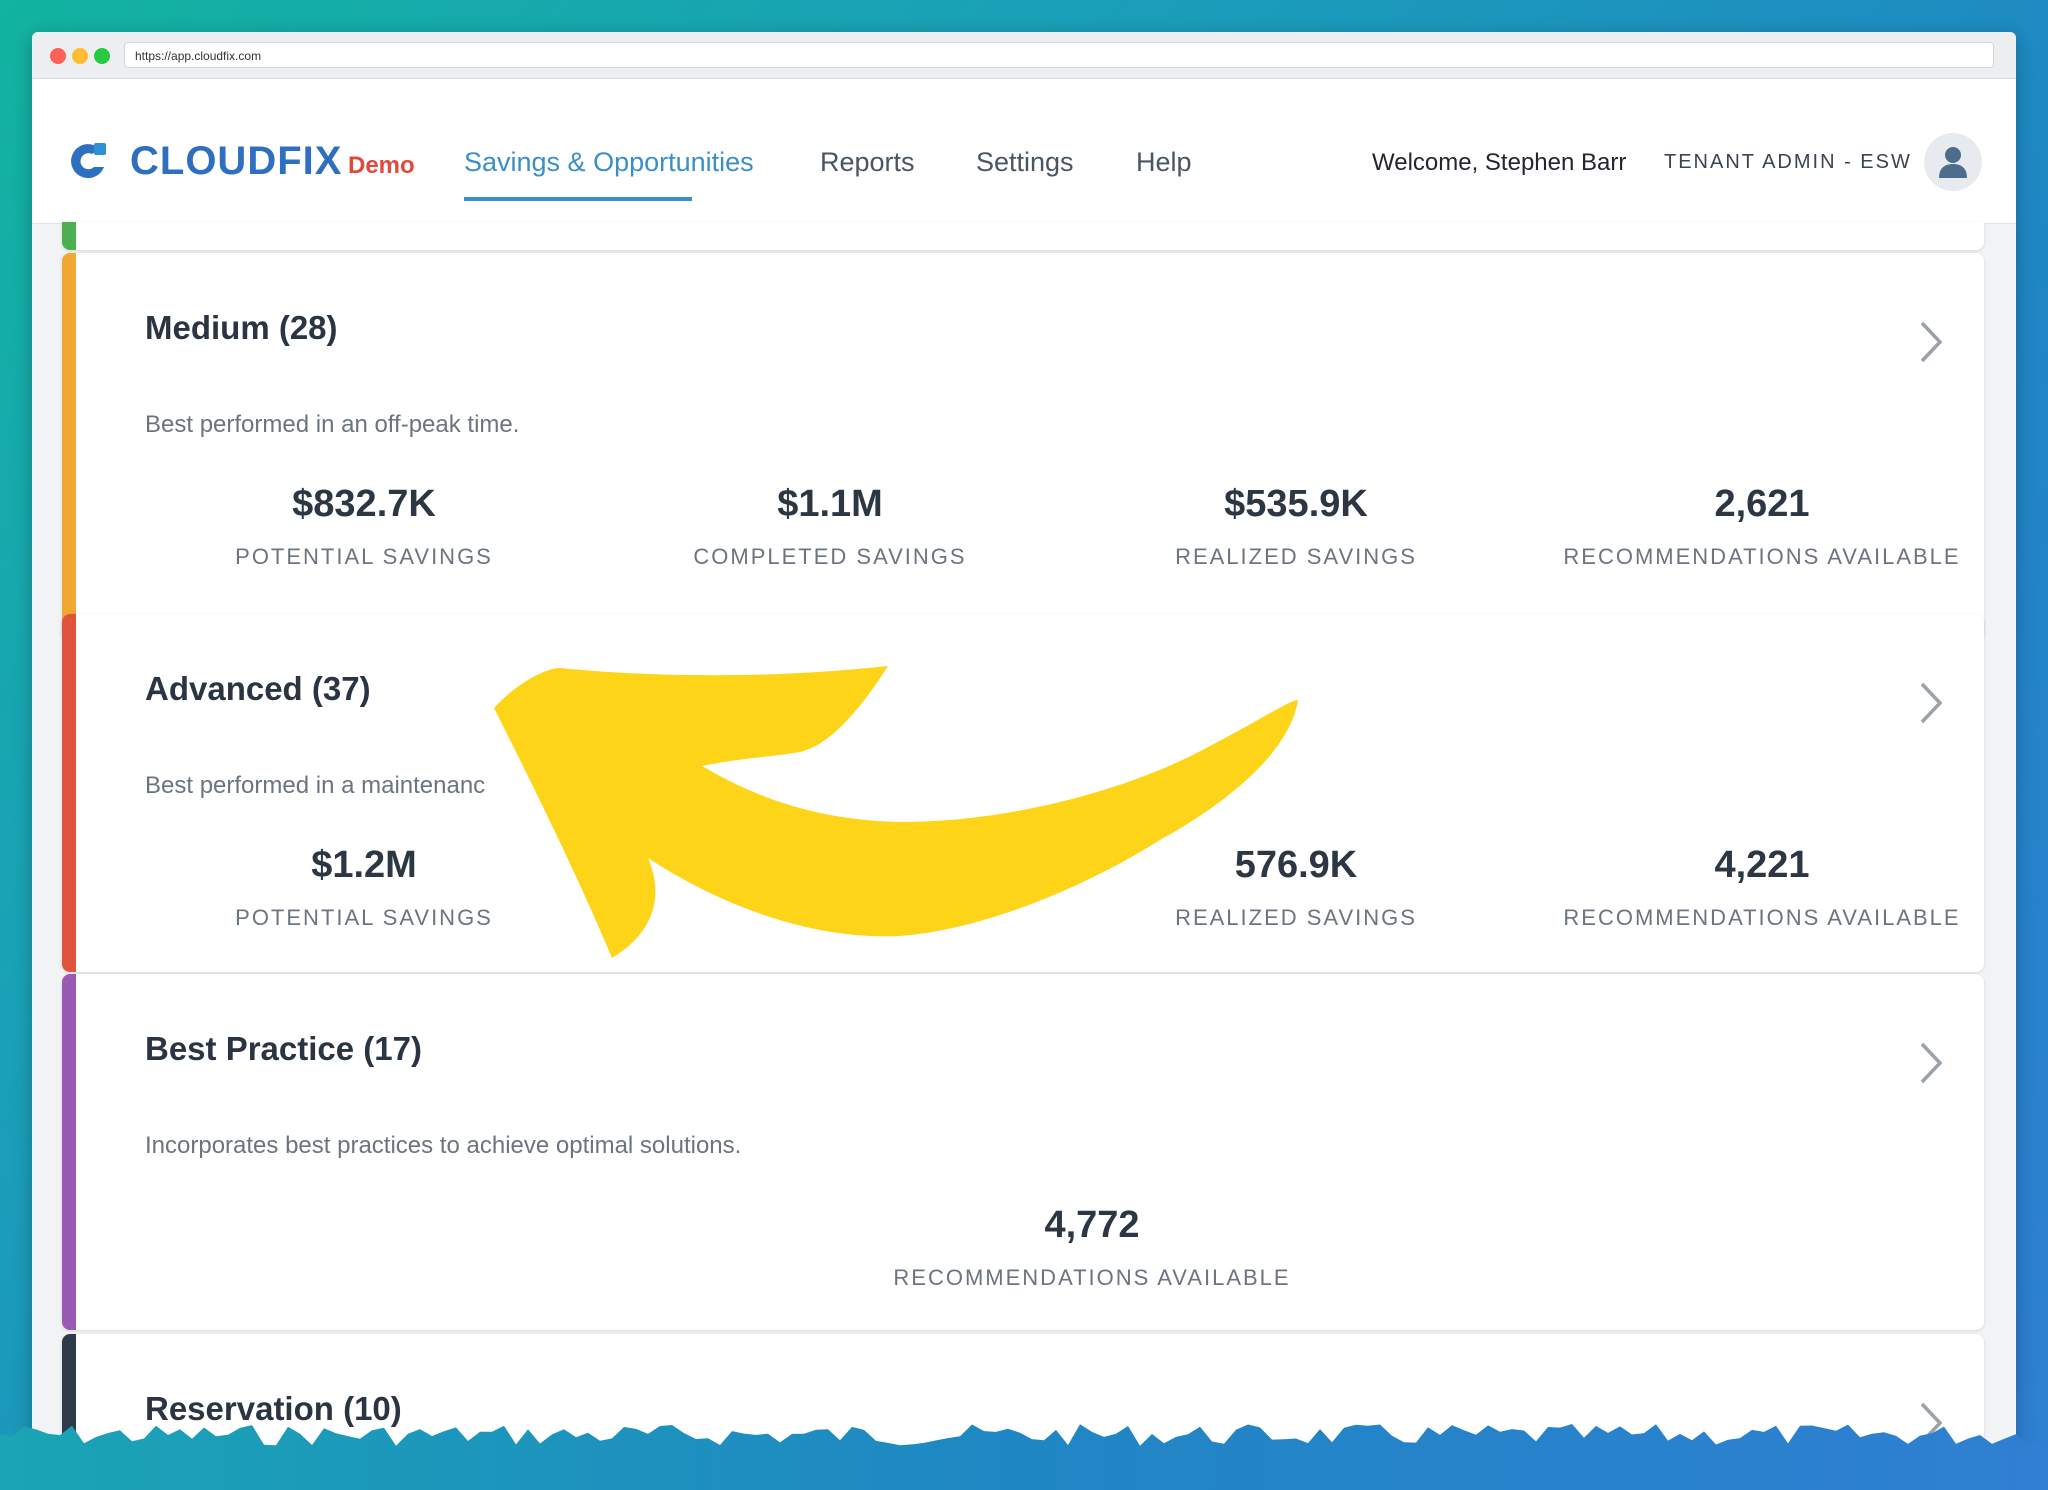 Image resolution: width=2048 pixels, height=1490 pixels. I want to click on stat-recommendations: 4,772 RECOMMENDATIONS AVAILABLE, so click(1092, 1247).